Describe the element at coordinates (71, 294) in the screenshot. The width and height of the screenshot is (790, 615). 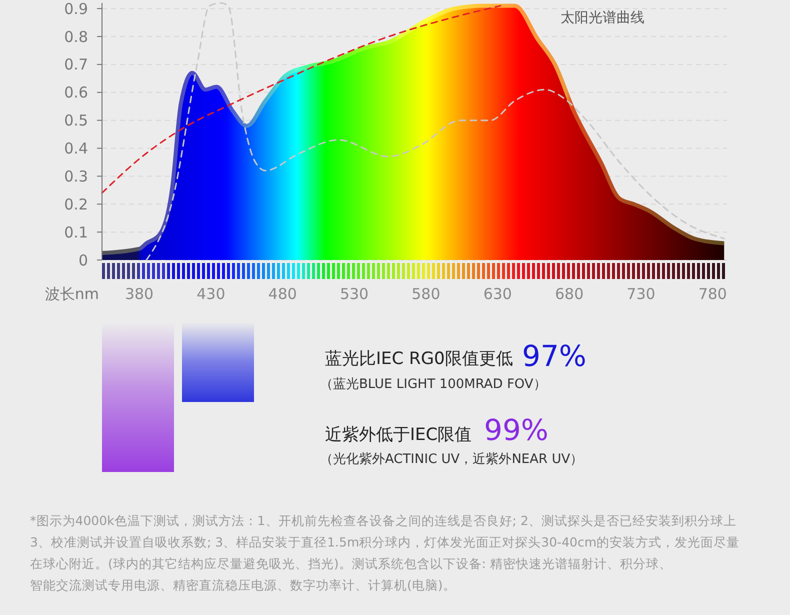
I see `x-axis-title: 波长nm` at that location.